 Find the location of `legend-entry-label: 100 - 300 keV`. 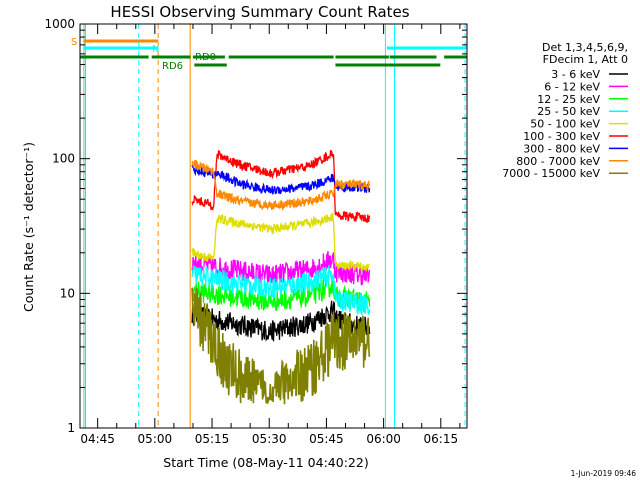

legend-entry-label: 100 - 300 keV is located at coordinates (561, 136).